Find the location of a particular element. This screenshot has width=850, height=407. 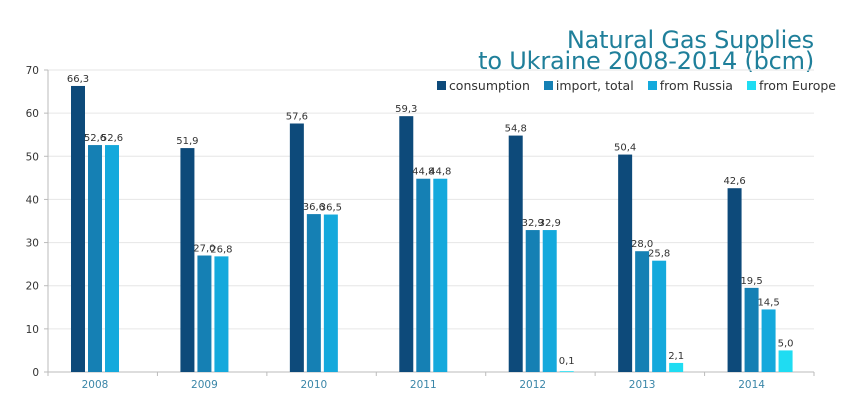

data-label: 27,0 is located at coordinates (204, 249).